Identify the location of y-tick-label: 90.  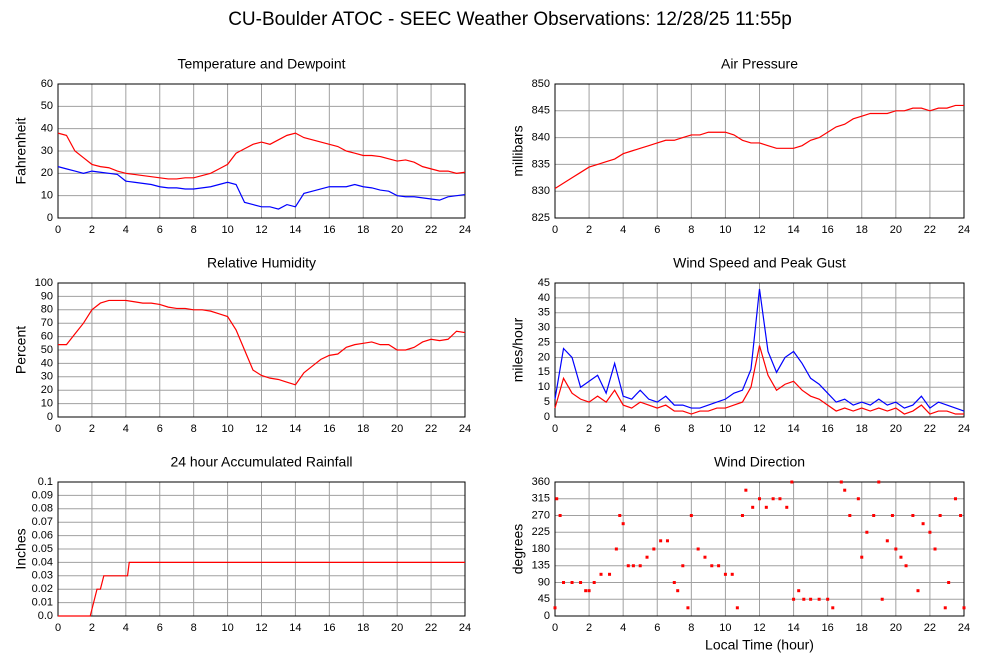
(544, 582).